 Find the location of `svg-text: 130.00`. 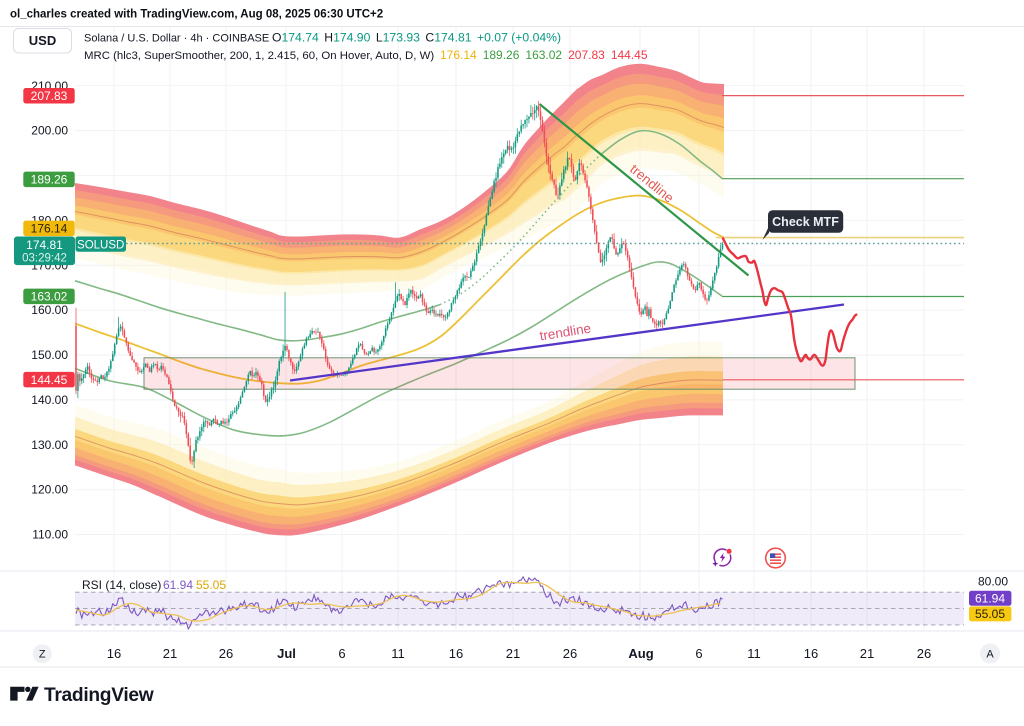

svg-text: 130.00 is located at coordinates (49, 445).